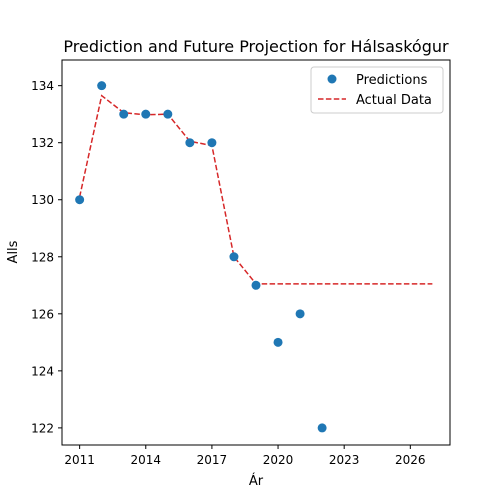 Image resolution: width=500 pixels, height=500 pixels. I want to click on legend: Predictions Actual Data, so click(377, 90).